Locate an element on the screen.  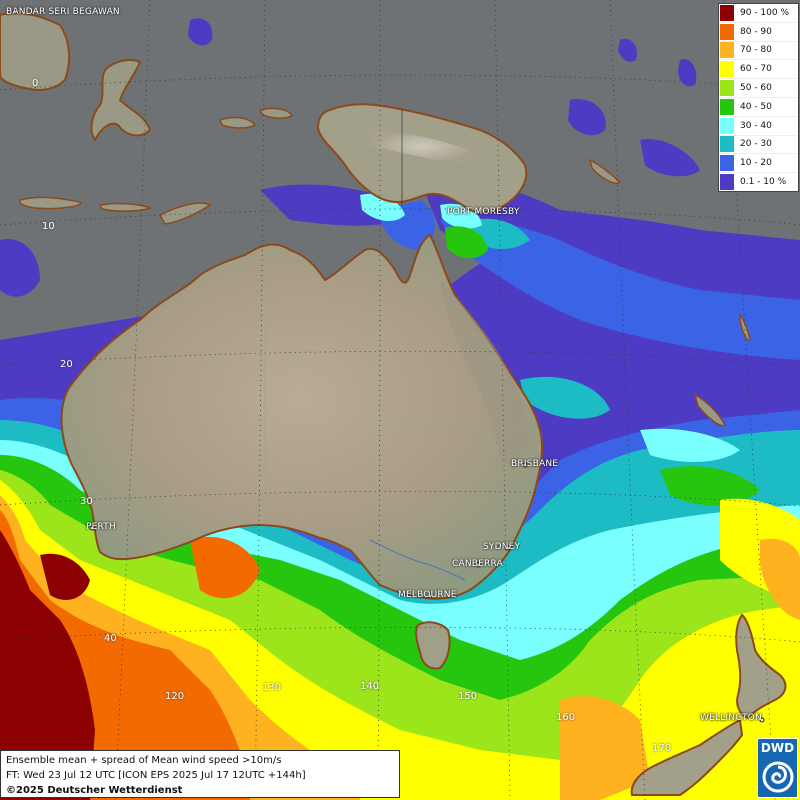
legend-row: 10 - 20 is located at coordinates (758, 164).